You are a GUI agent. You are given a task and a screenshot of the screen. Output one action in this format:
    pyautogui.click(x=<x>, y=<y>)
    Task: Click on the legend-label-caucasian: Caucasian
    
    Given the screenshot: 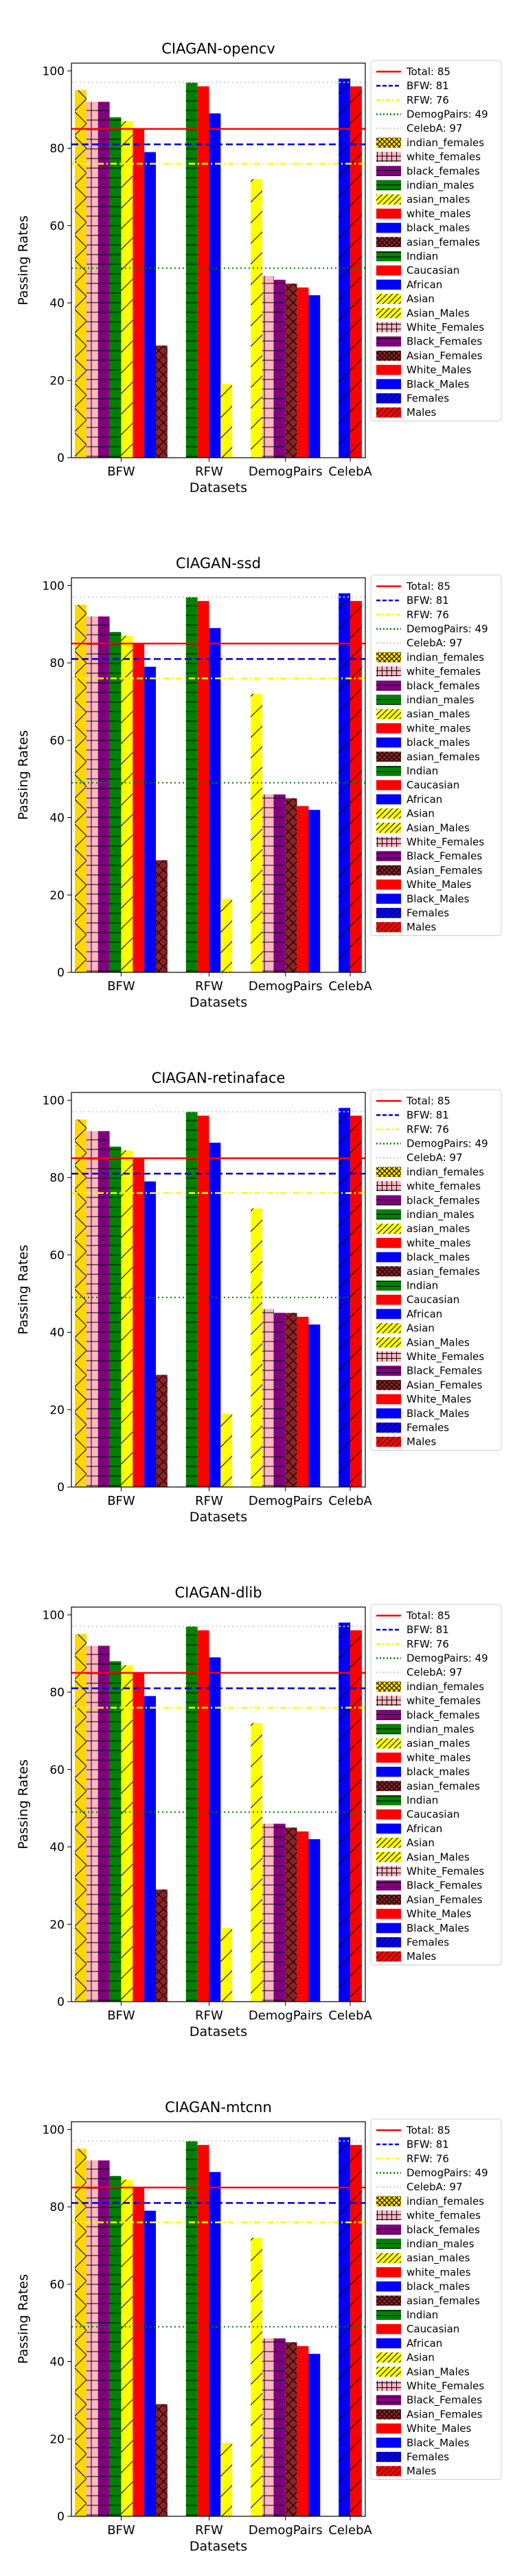 What is the action you would take?
    pyautogui.click(x=433, y=2329)
    